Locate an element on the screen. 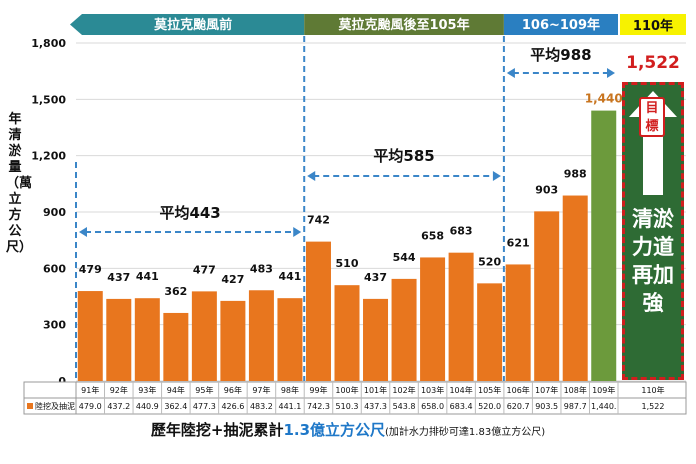 This screenshot has width=696, height=464. table-value: 483.2 is located at coordinates (261, 406).